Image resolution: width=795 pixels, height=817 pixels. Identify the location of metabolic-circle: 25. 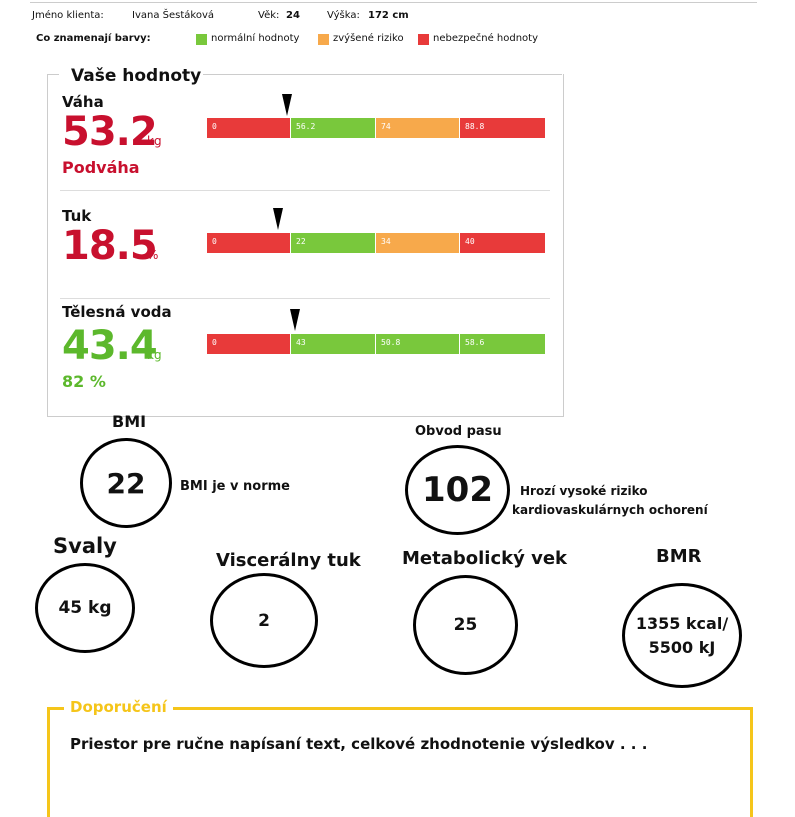
(465, 625).